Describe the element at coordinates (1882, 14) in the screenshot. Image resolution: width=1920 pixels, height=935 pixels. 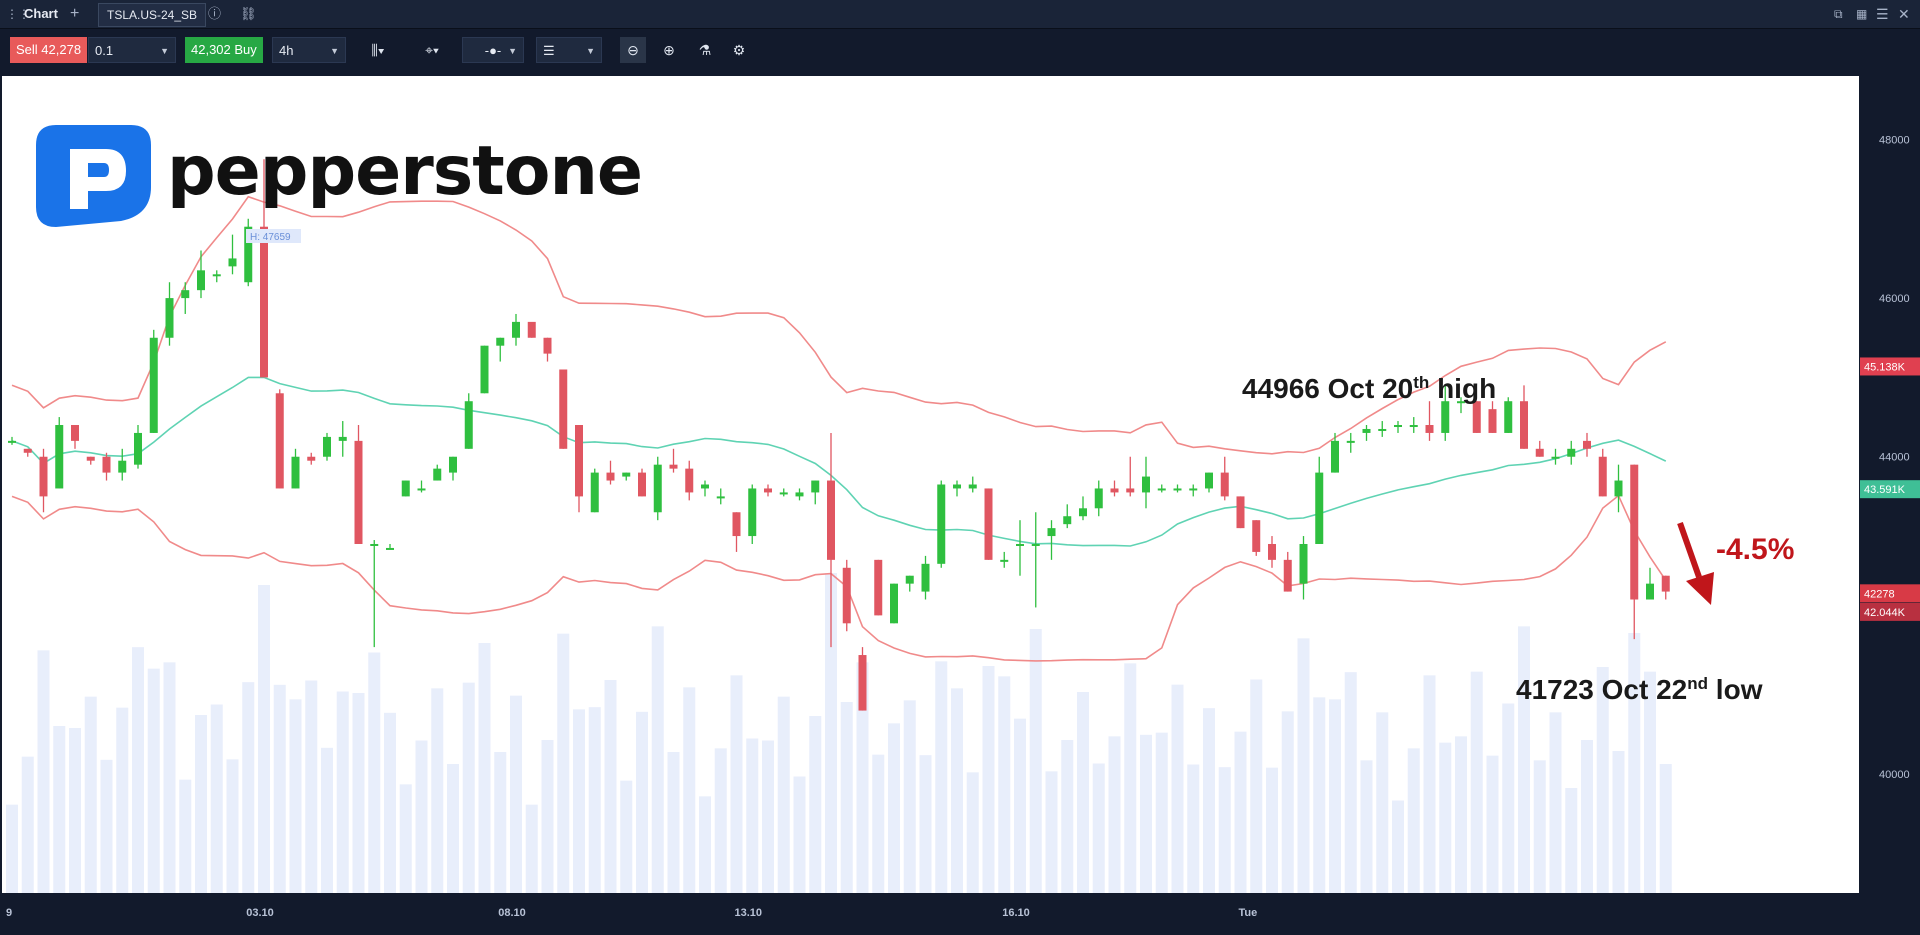
I see `menu-icon: ☰` at that location.